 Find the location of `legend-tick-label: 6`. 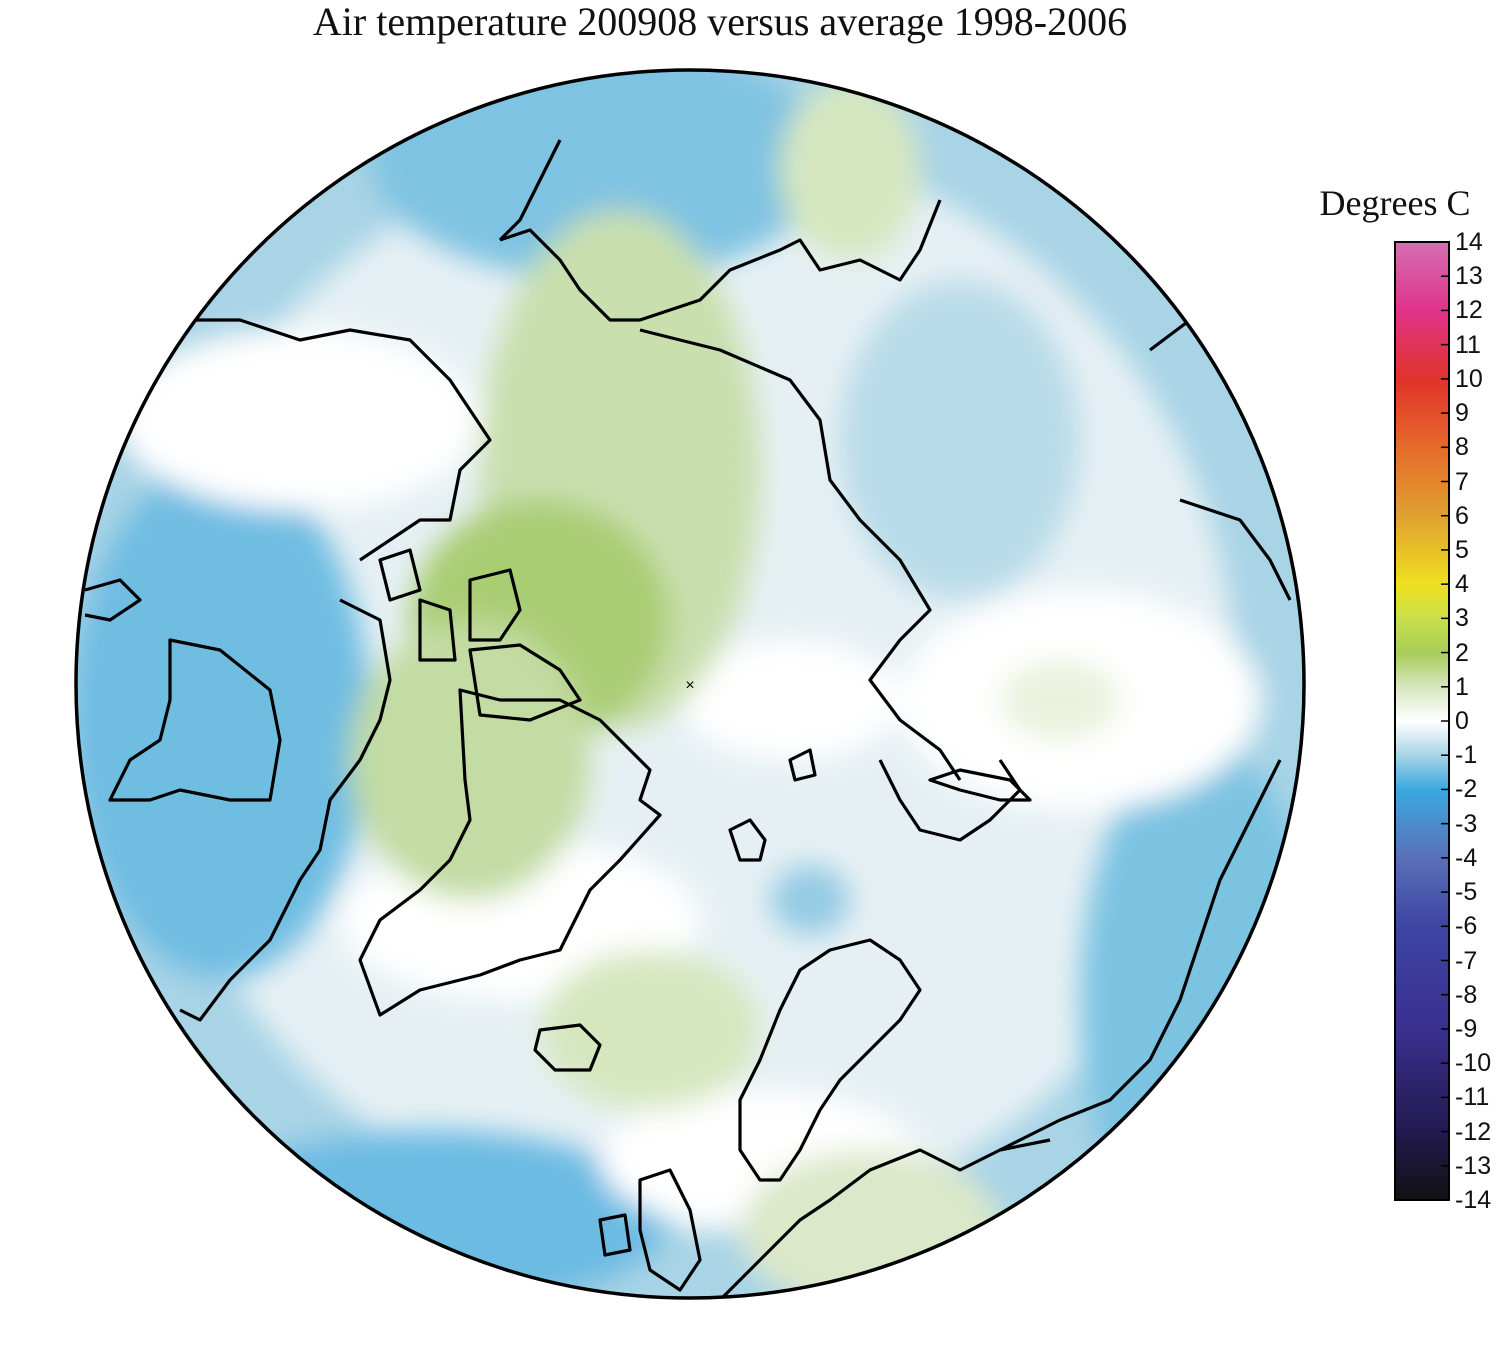

legend-tick-label: 6 is located at coordinates (1462, 515).